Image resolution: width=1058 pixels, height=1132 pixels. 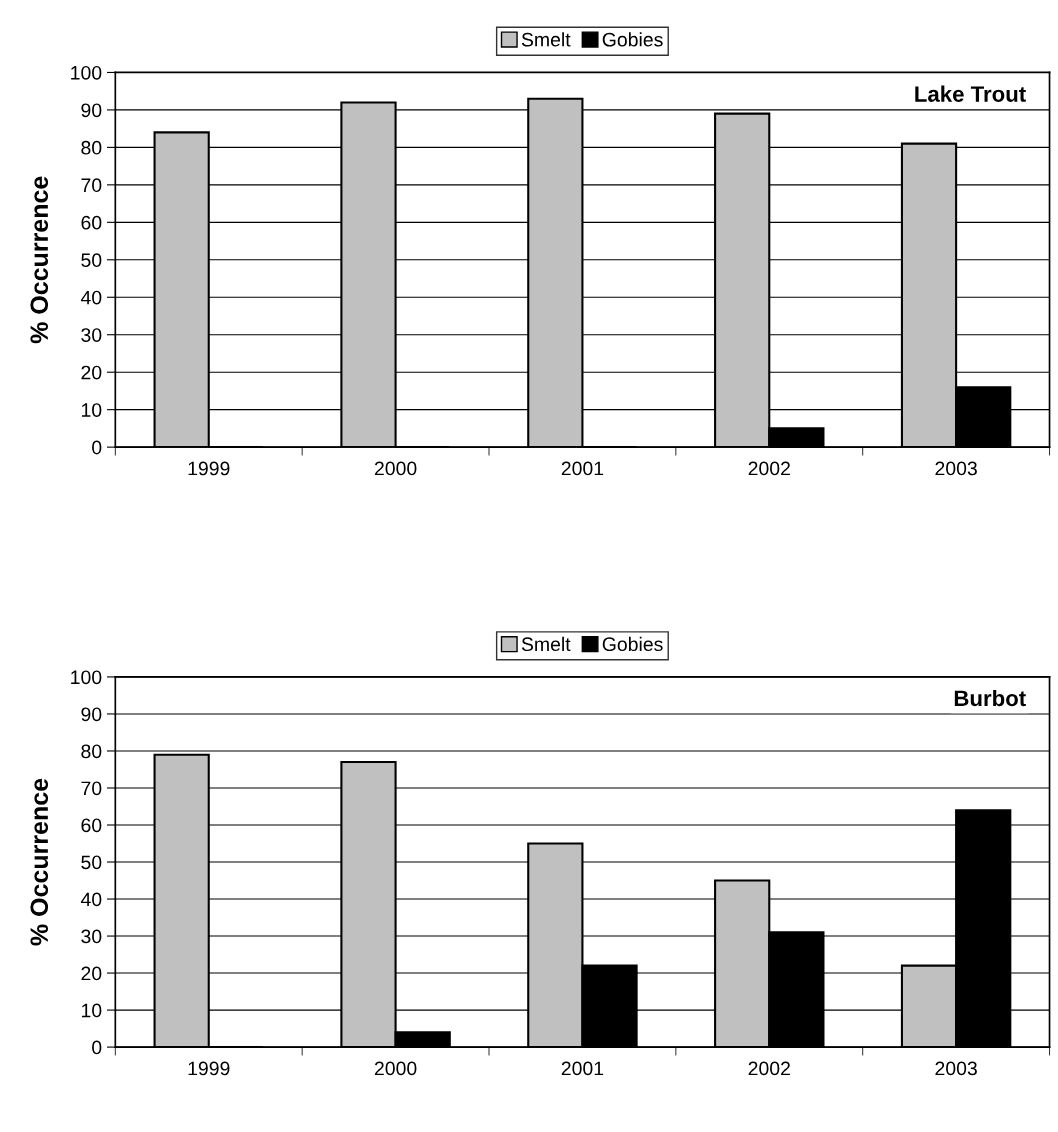 I want to click on annotation: Burbot, so click(x=990, y=698).